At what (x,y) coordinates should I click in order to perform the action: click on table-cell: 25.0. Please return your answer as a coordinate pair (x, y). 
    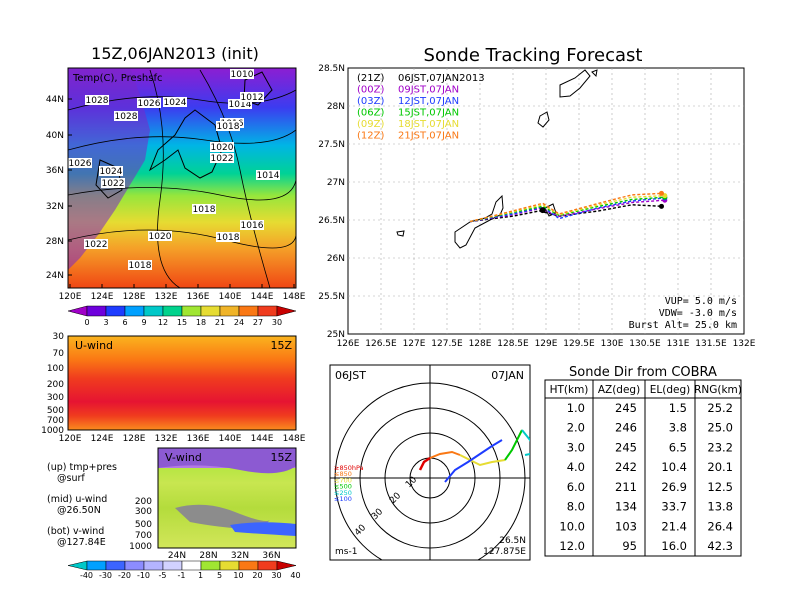
    Looking at the image, I should click on (720, 428).